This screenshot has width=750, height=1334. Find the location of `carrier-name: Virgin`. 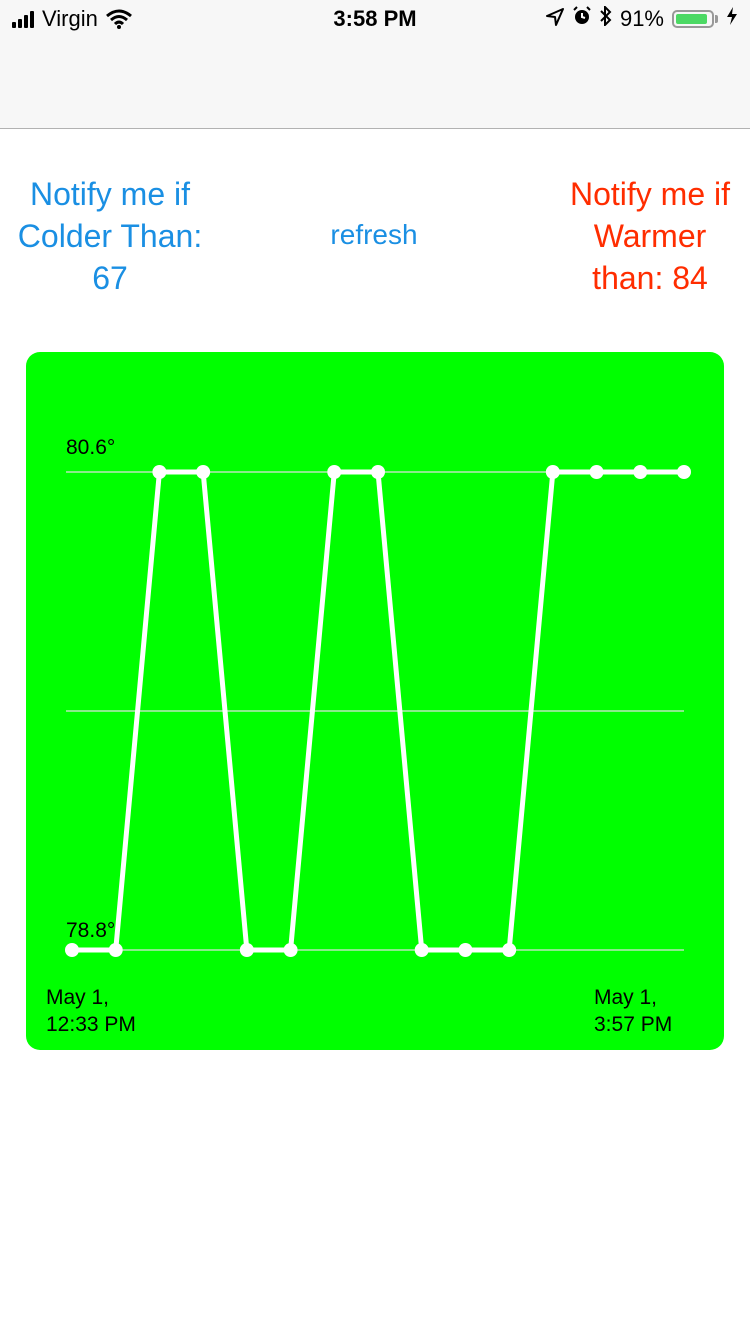

carrier-name: Virgin is located at coordinates (70, 18).